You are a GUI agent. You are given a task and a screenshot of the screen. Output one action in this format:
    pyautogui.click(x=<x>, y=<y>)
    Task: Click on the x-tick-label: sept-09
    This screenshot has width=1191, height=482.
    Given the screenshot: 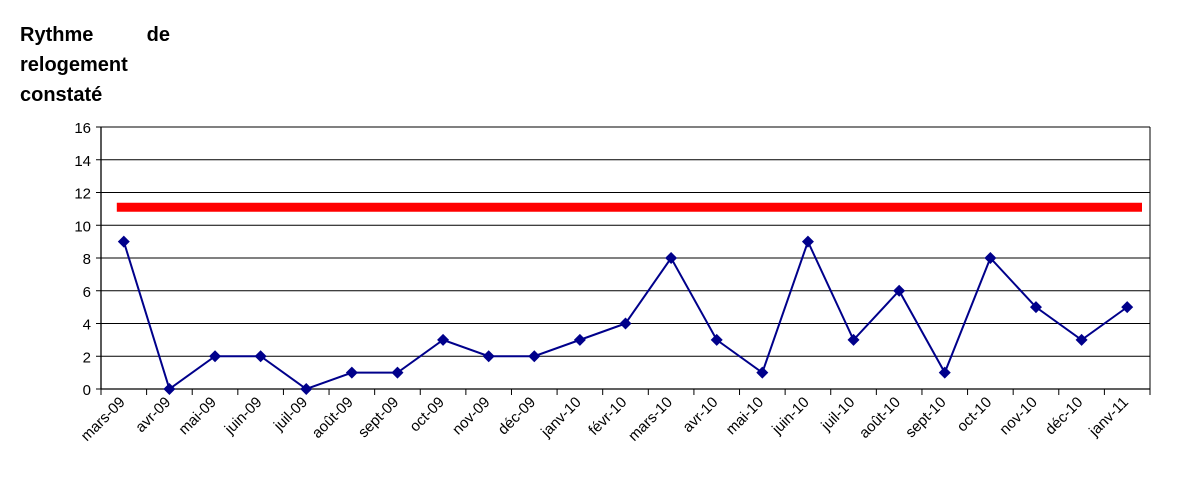 What is the action you would take?
    pyautogui.click(x=378, y=417)
    